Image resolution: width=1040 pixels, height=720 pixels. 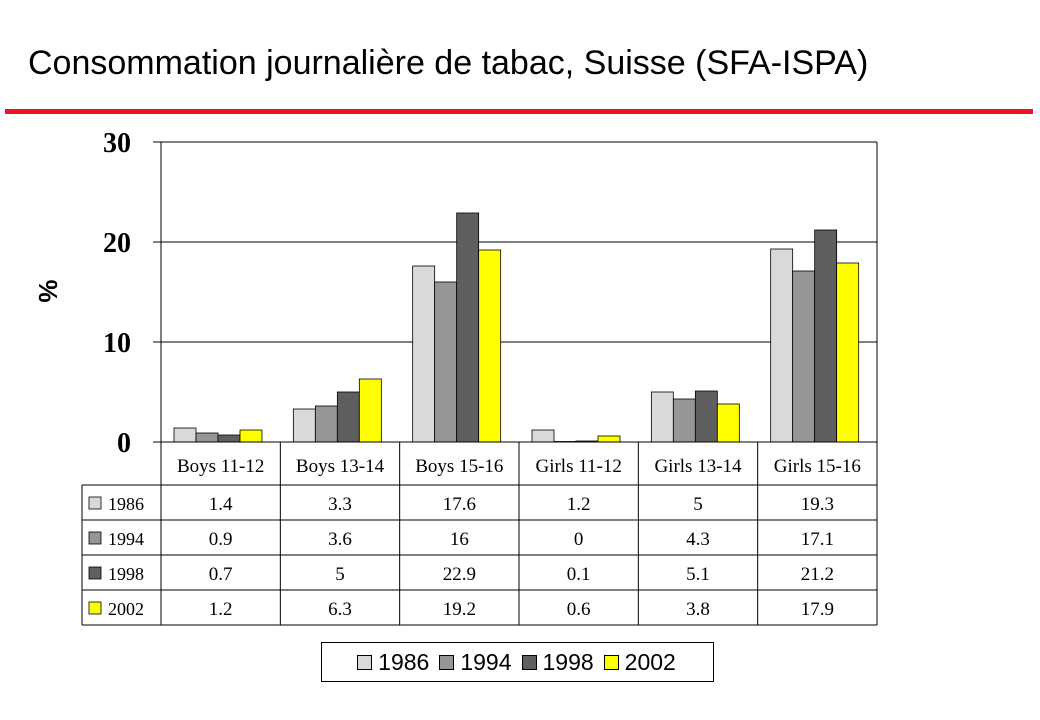 What do you see at coordinates (220, 466) in the screenshot?
I see `category-label: Boys 11-12` at bounding box center [220, 466].